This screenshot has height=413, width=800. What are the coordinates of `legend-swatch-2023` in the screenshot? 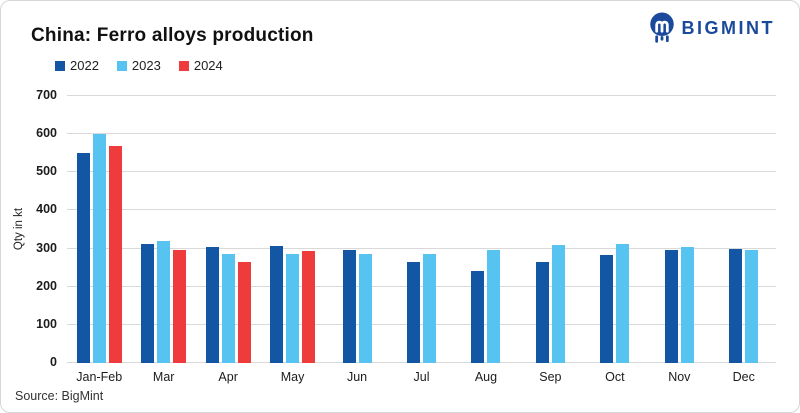 It's located at (121, 65).